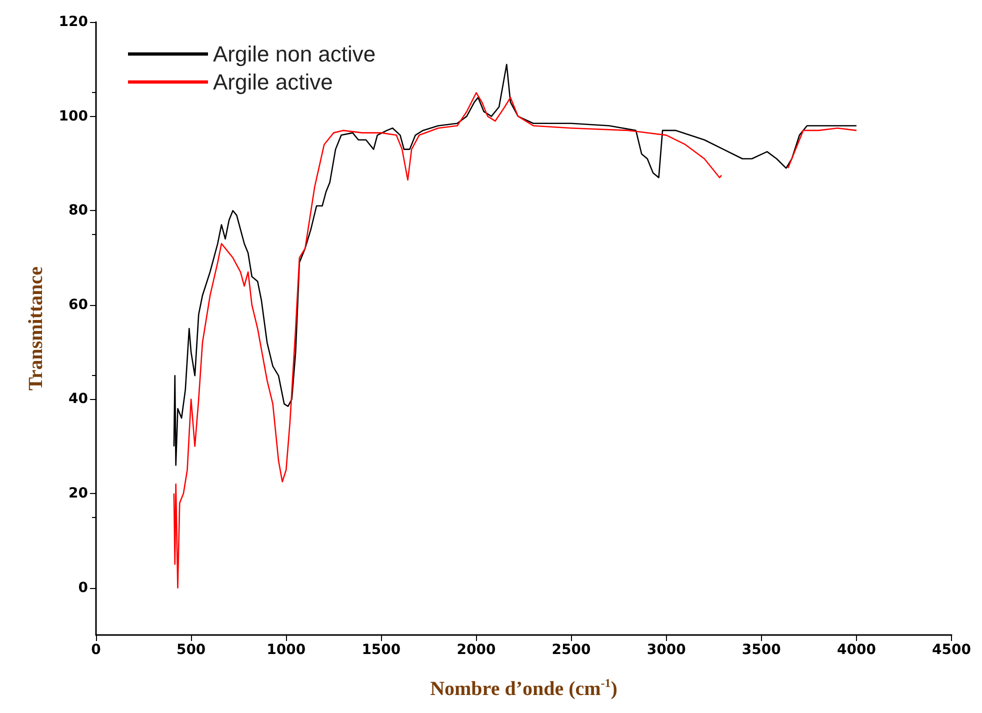 The height and width of the screenshot is (713, 982). What do you see at coordinates (476, 650) in the screenshot?
I see `x-tick-label: 2000` at bounding box center [476, 650].